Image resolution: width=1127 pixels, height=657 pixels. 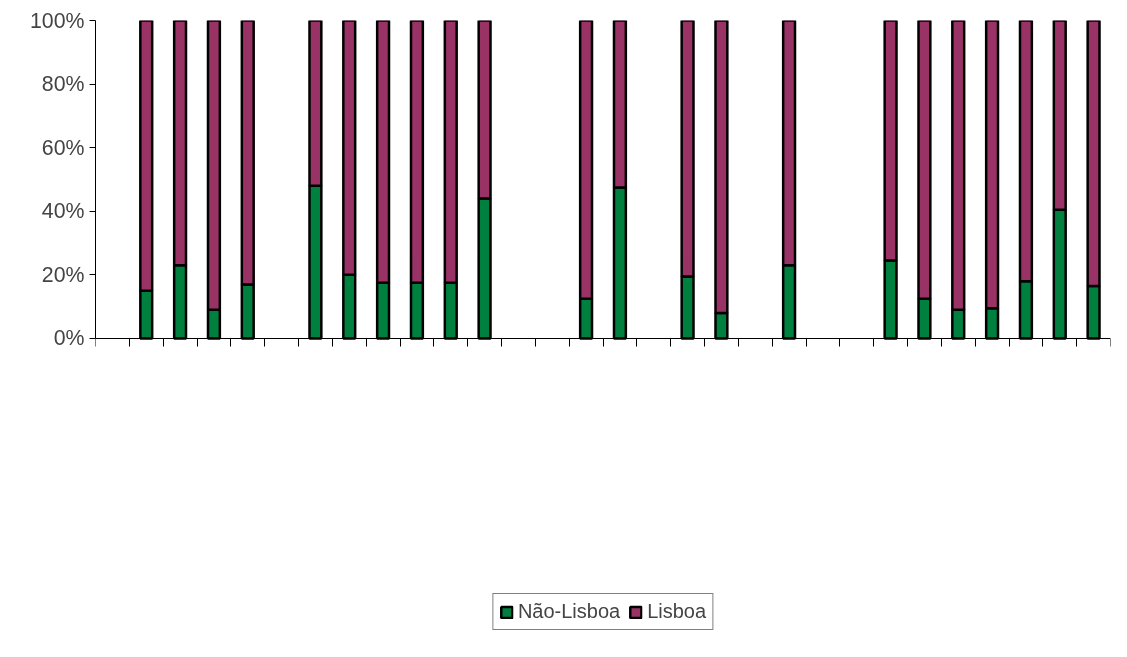 What do you see at coordinates (63, 211) in the screenshot?
I see `y-tick-label: 40%` at bounding box center [63, 211].